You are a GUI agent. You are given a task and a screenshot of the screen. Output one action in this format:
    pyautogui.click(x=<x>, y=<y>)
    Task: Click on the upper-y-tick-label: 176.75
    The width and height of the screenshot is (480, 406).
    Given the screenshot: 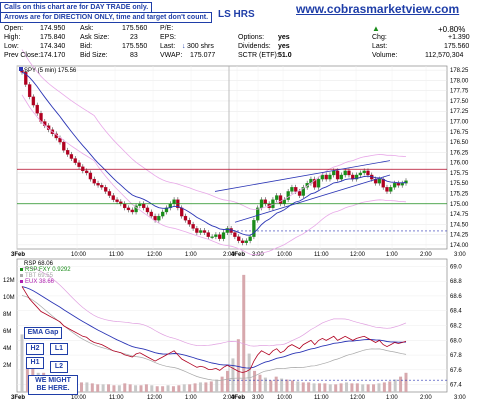 What is the action you would take?
    pyautogui.click(x=459, y=133)
    